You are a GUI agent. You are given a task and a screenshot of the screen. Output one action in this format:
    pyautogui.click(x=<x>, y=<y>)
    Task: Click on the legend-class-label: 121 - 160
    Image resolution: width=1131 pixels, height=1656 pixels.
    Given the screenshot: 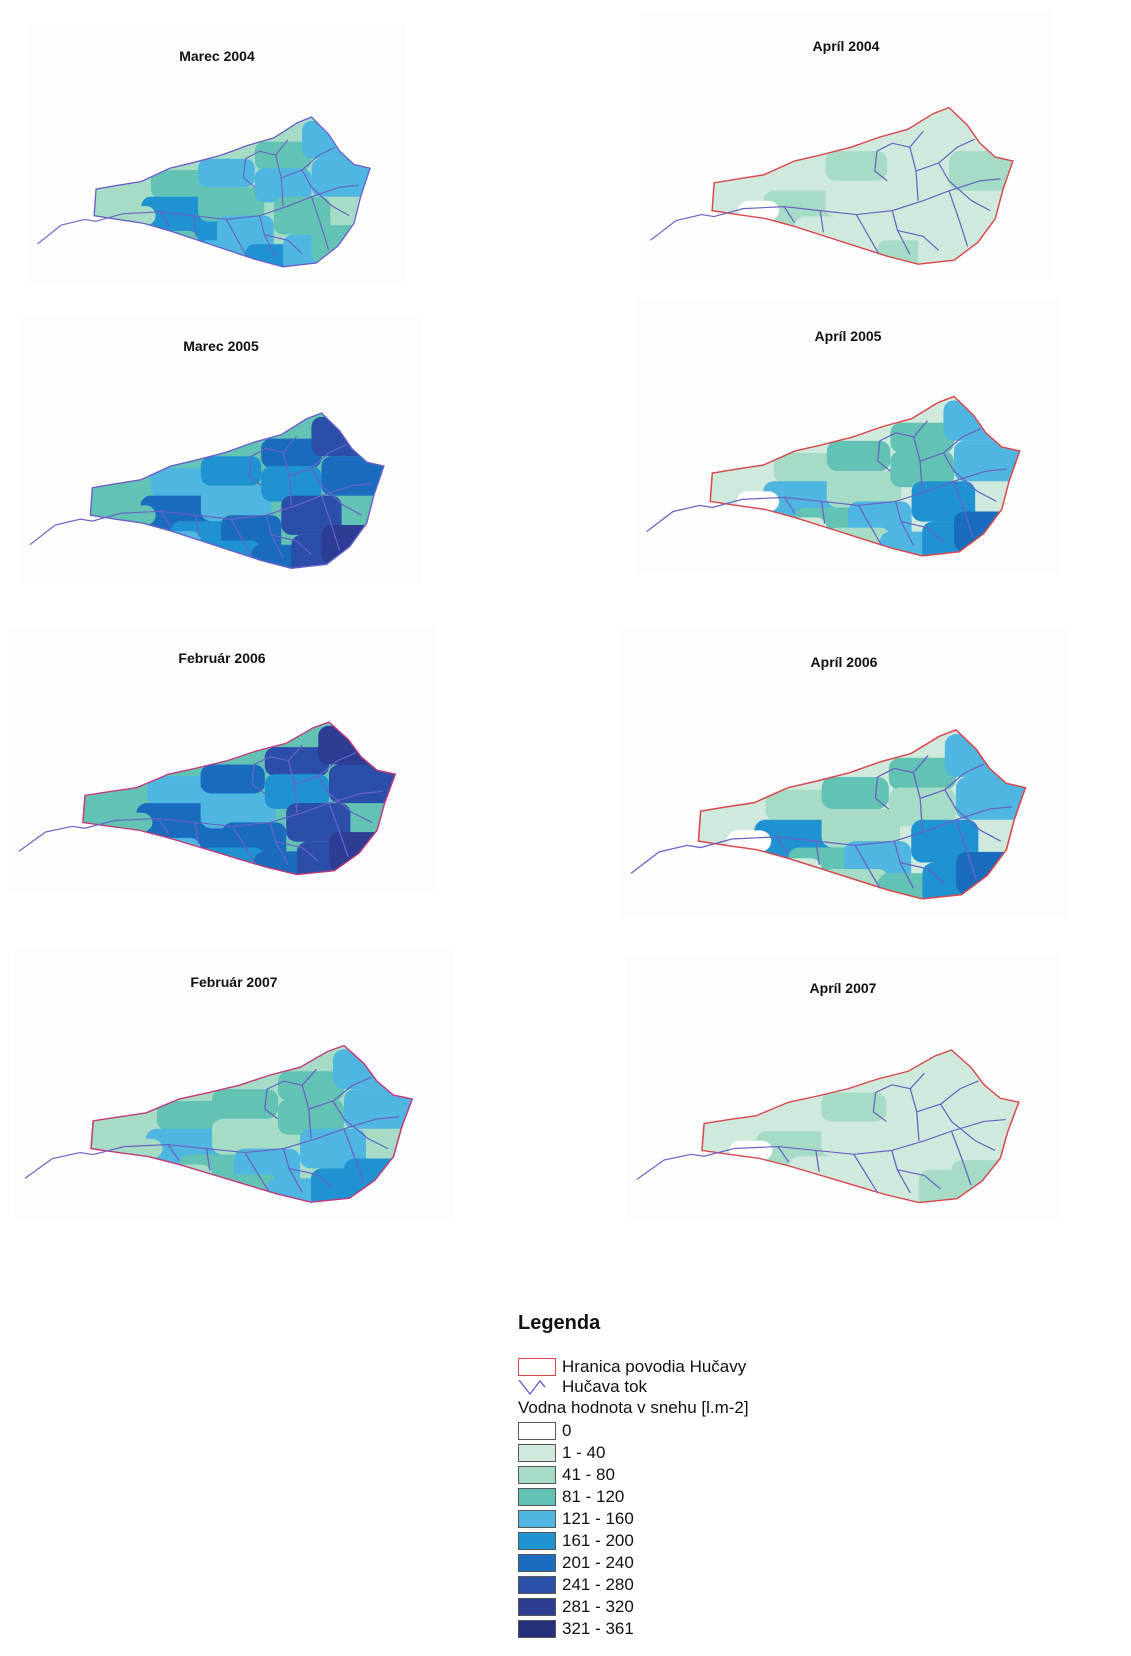 What is the action you would take?
    pyautogui.click(x=598, y=1518)
    